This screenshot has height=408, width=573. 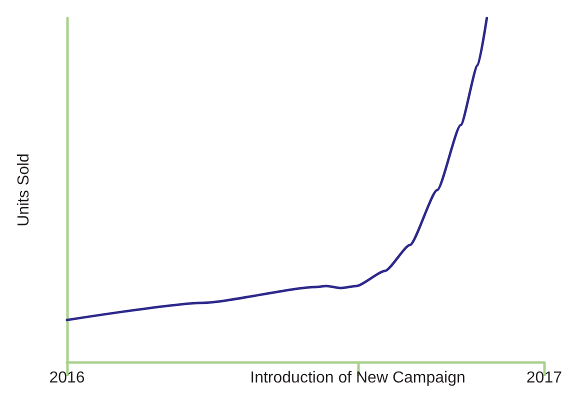 What do you see at coordinates (24, 190) in the screenshot?
I see `y-axis-title: Units Sold` at bounding box center [24, 190].